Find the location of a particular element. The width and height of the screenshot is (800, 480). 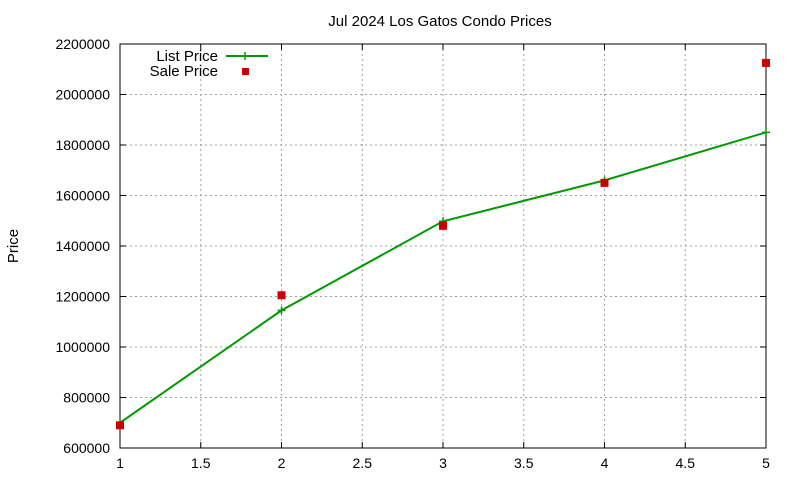

y-tick-label: 1600000 is located at coordinates (82, 196).